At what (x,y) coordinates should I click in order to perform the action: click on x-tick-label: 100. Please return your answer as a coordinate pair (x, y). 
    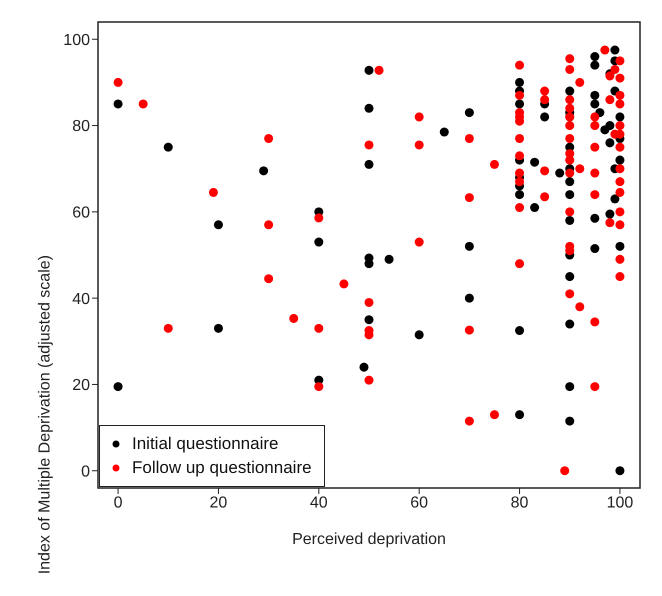
    Looking at the image, I should click on (620, 503).